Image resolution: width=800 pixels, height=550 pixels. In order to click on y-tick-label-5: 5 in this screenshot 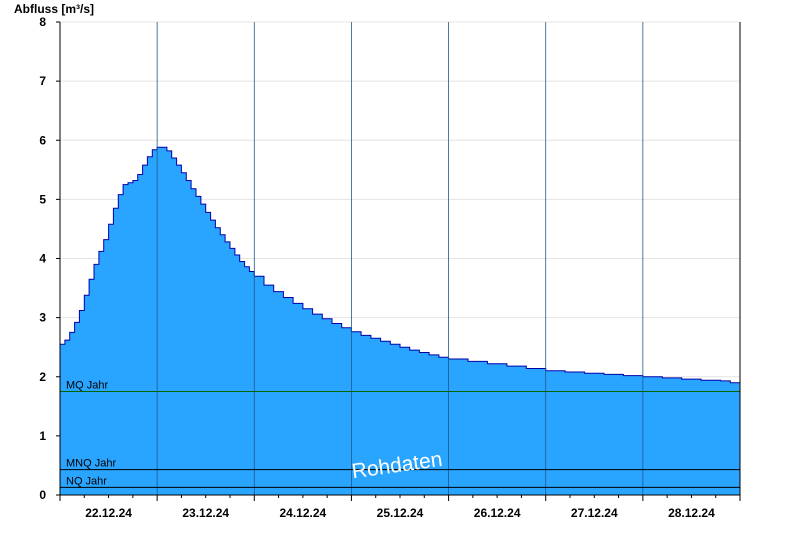, I will do `click(42, 199)`.